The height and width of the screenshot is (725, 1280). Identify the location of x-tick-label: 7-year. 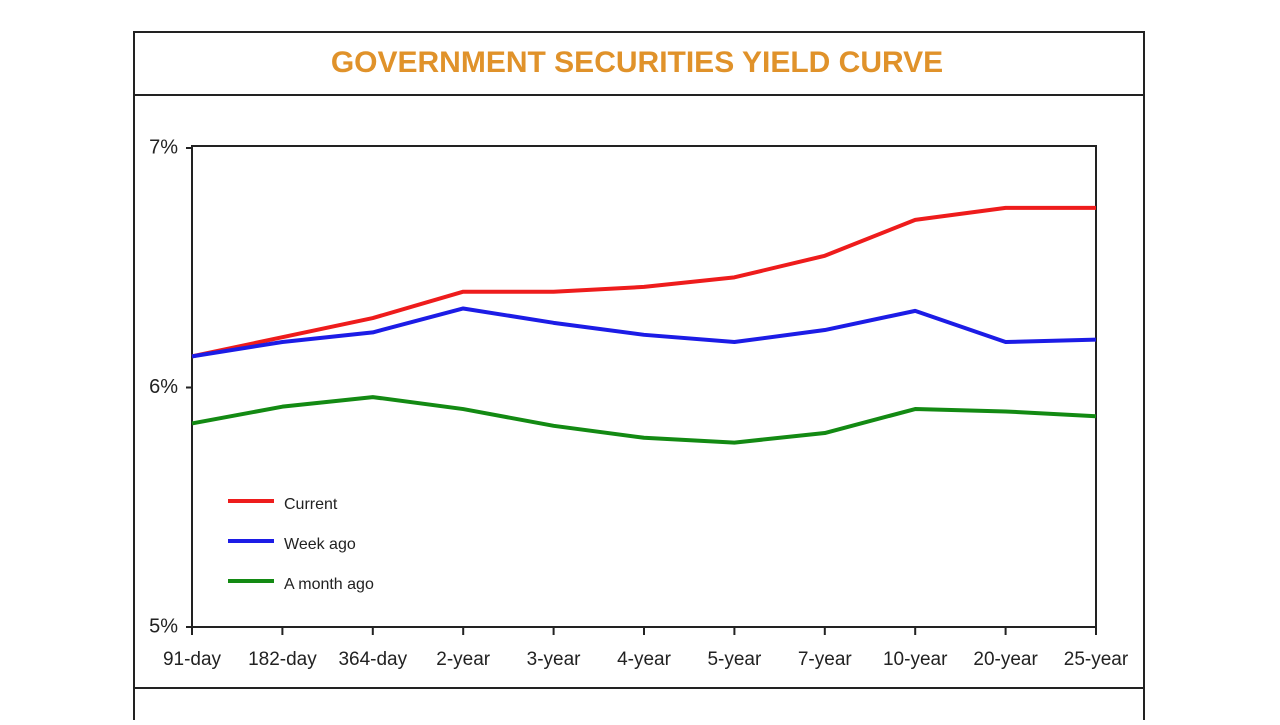
(825, 659).